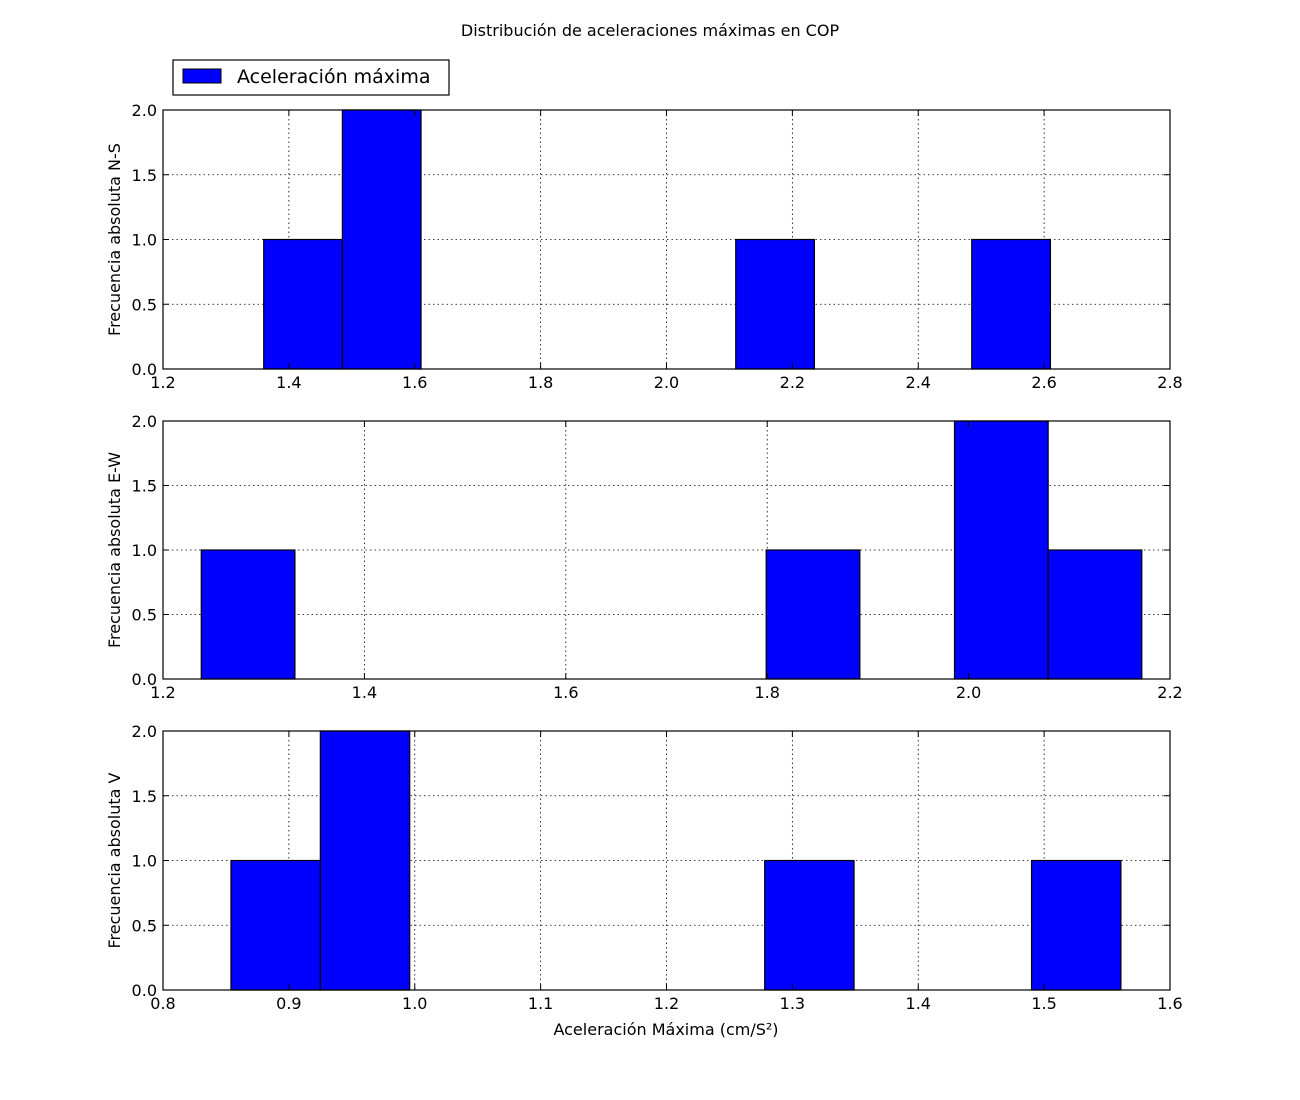  What do you see at coordinates (202, 76) in the screenshot?
I see `legend-swatch` at bounding box center [202, 76].